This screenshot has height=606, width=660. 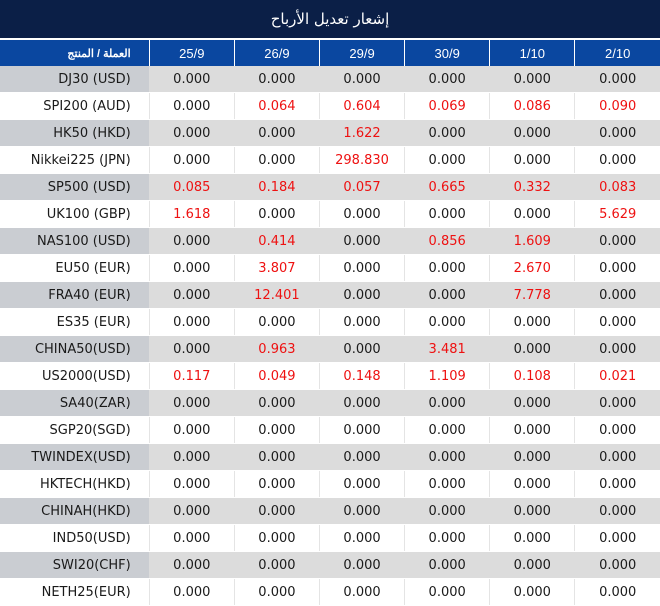 I want to click on product-name: IND50(USD), so click(x=75, y=538).